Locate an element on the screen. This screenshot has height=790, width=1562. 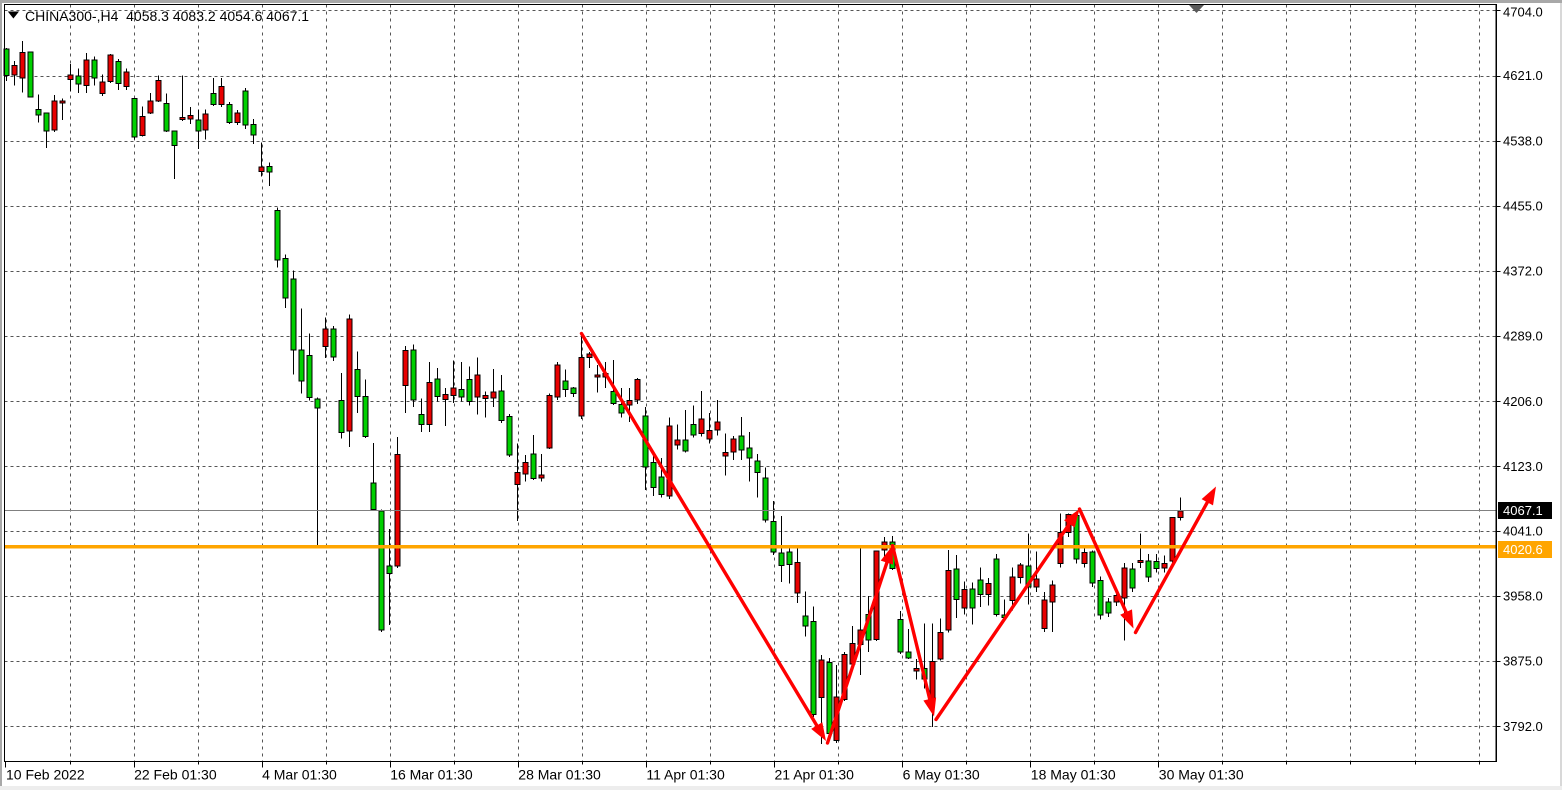
svg-text: 4704.0 is located at coordinates (1523, 12).